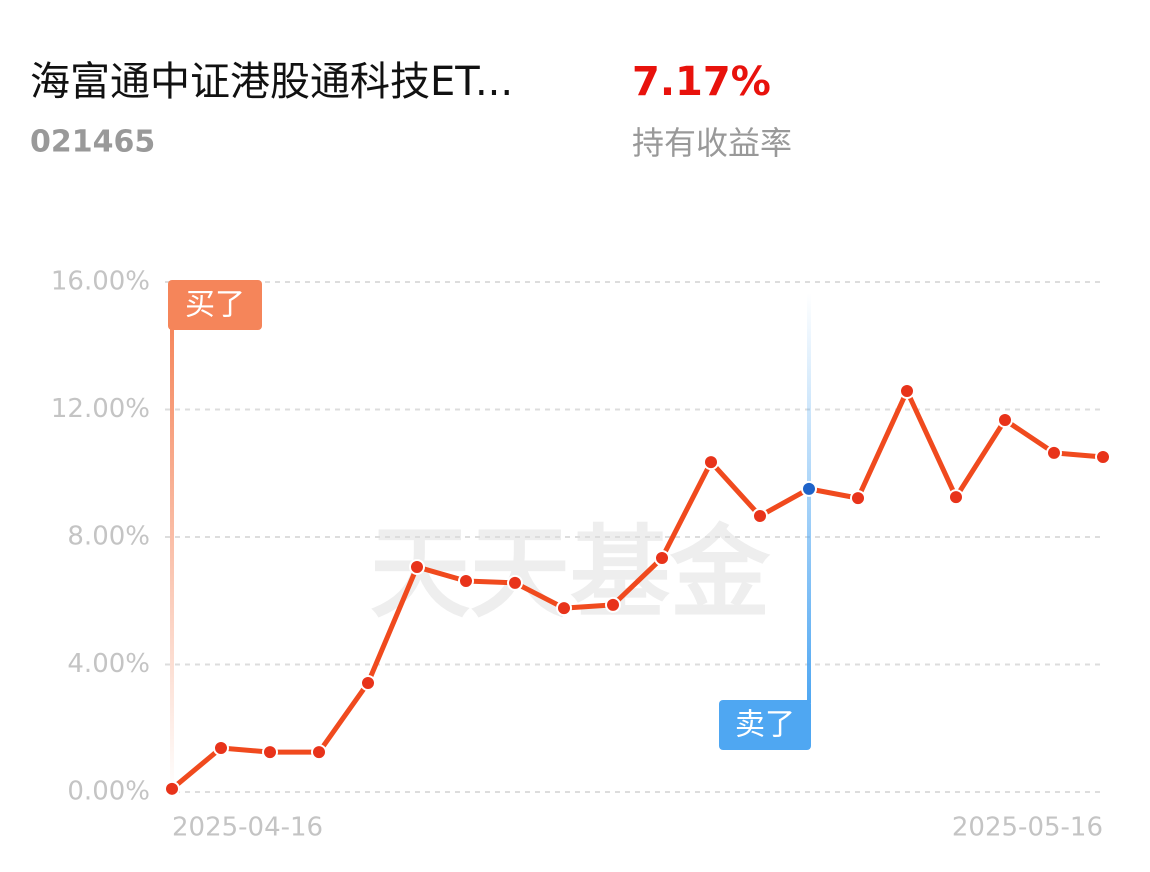 This screenshot has height=872, width=1150. I want to click on y-tick-label: 4.00%, so click(108, 664).